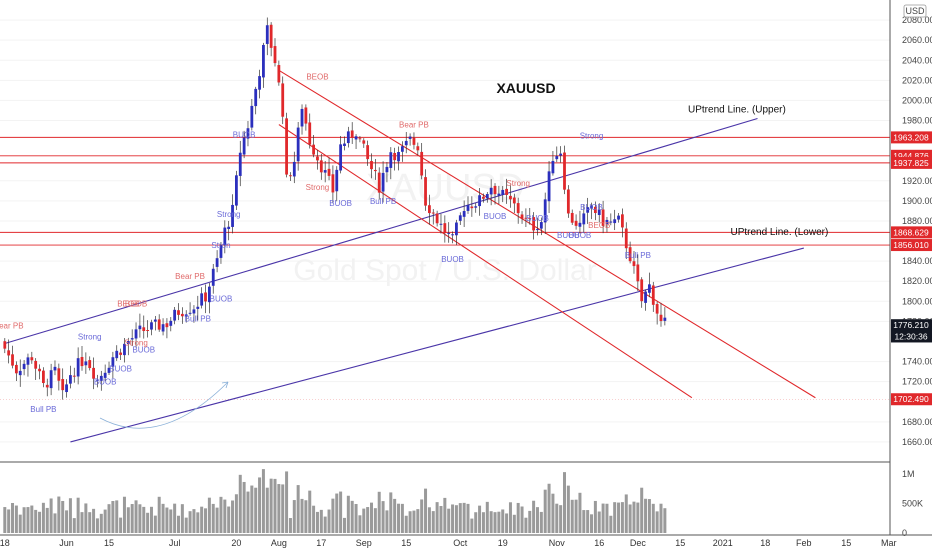  What do you see at coordinates (911, 163) in the screenshot?
I see `price-tag-label: 1937.825` at bounding box center [911, 163].